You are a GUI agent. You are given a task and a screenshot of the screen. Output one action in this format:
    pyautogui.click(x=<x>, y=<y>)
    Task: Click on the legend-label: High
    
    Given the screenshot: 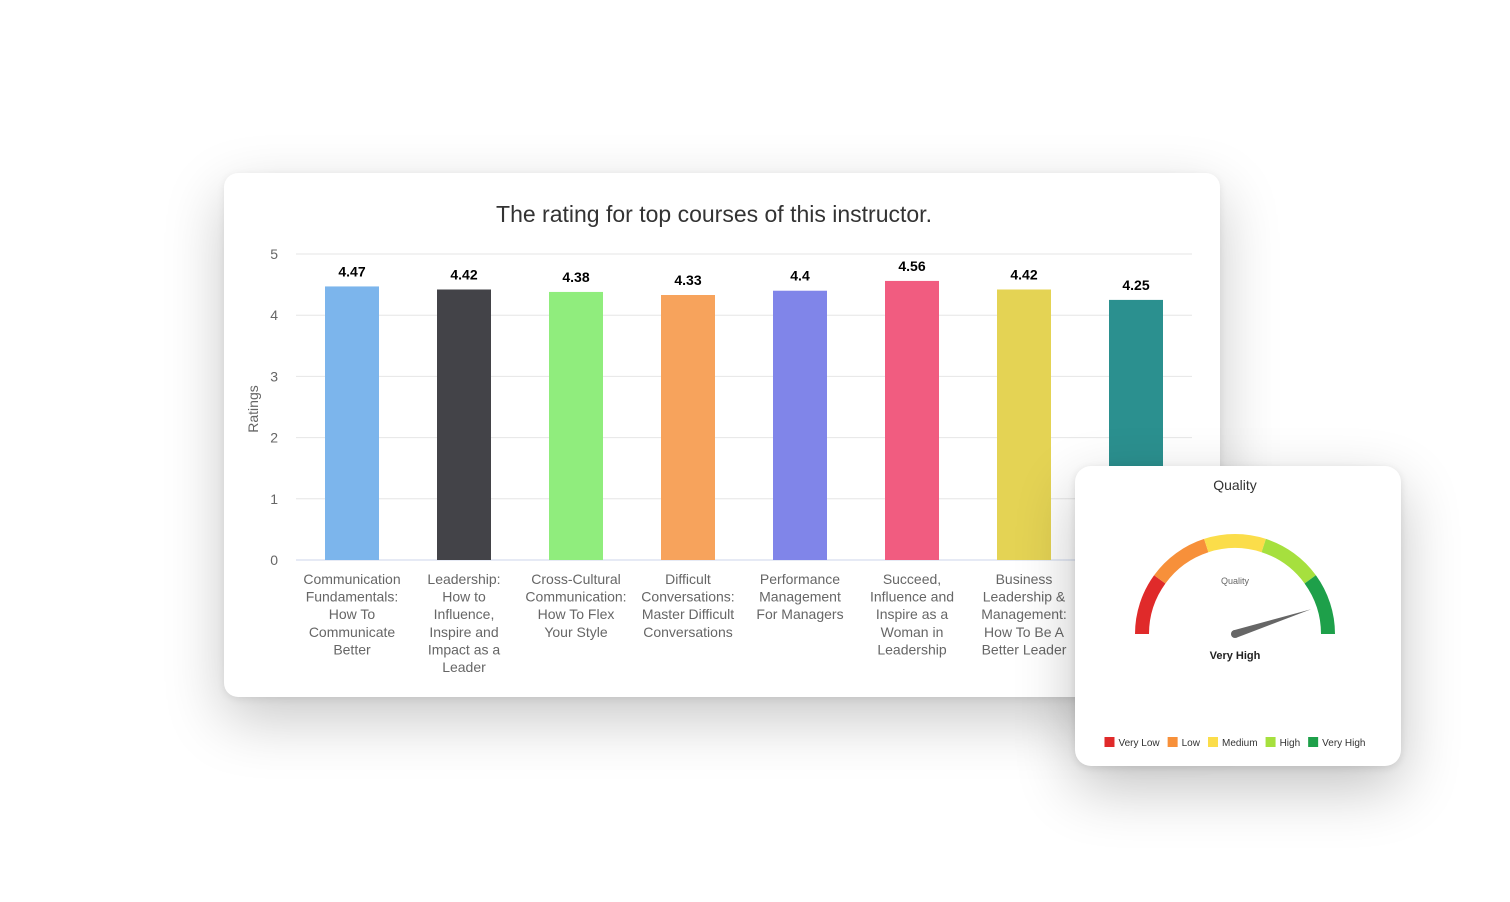 What is the action you would take?
    pyautogui.click(x=1290, y=743)
    